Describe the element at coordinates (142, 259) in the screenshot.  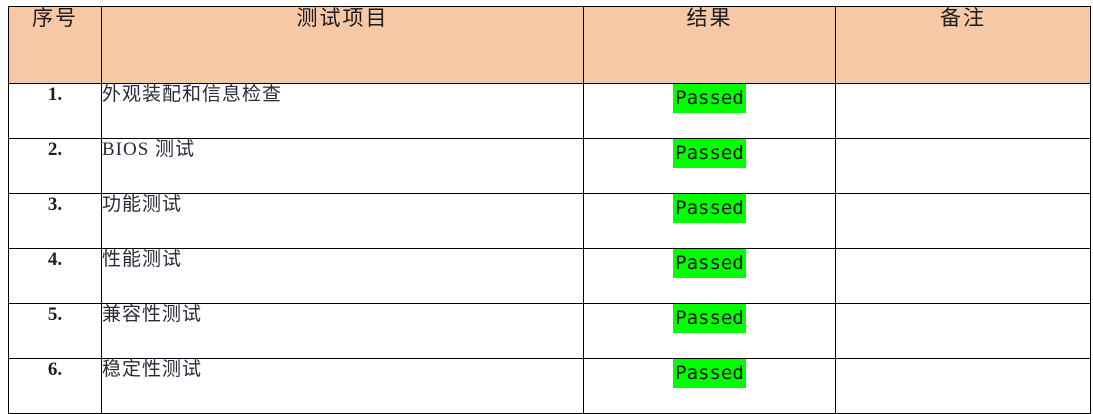
I see `test-item-label: 性能测试` at that location.